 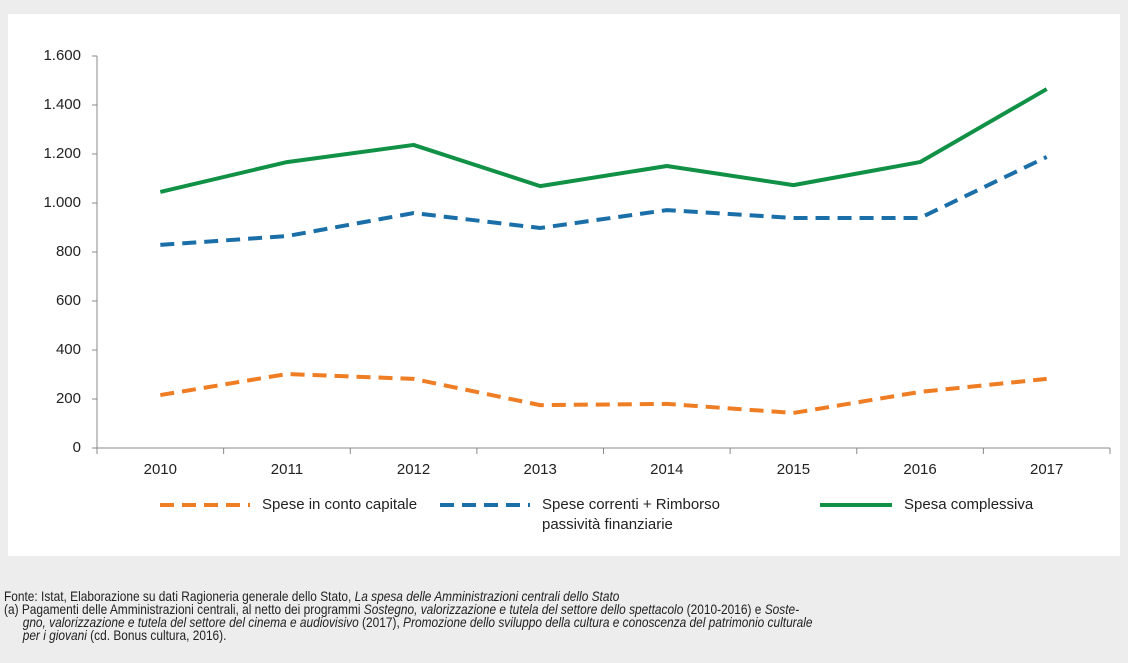 I want to click on legend-label: Spese in conto capitale, so click(x=340, y=504).